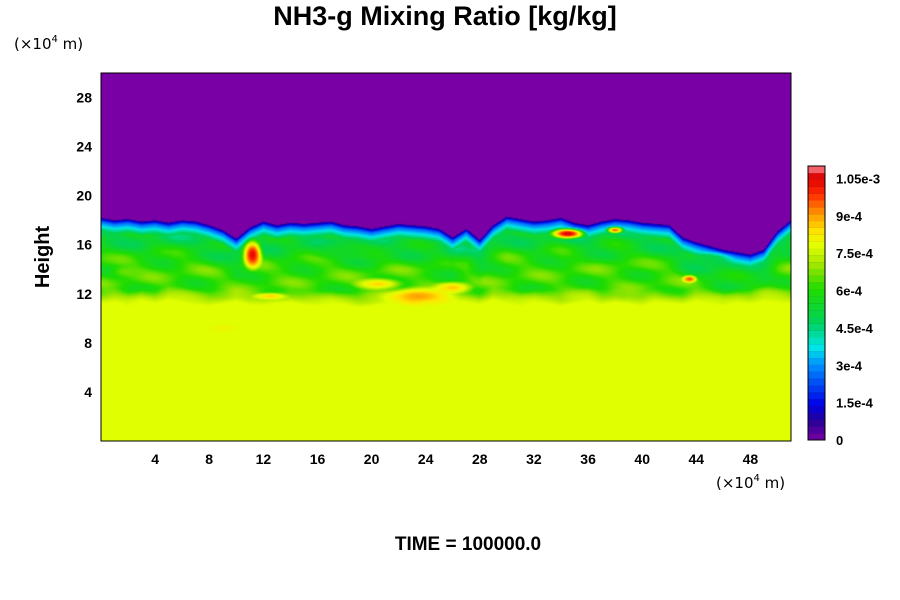  Describe the element at coordinates (88, 343) in the screenshot. I see `y-tick-label: 8` at that location.